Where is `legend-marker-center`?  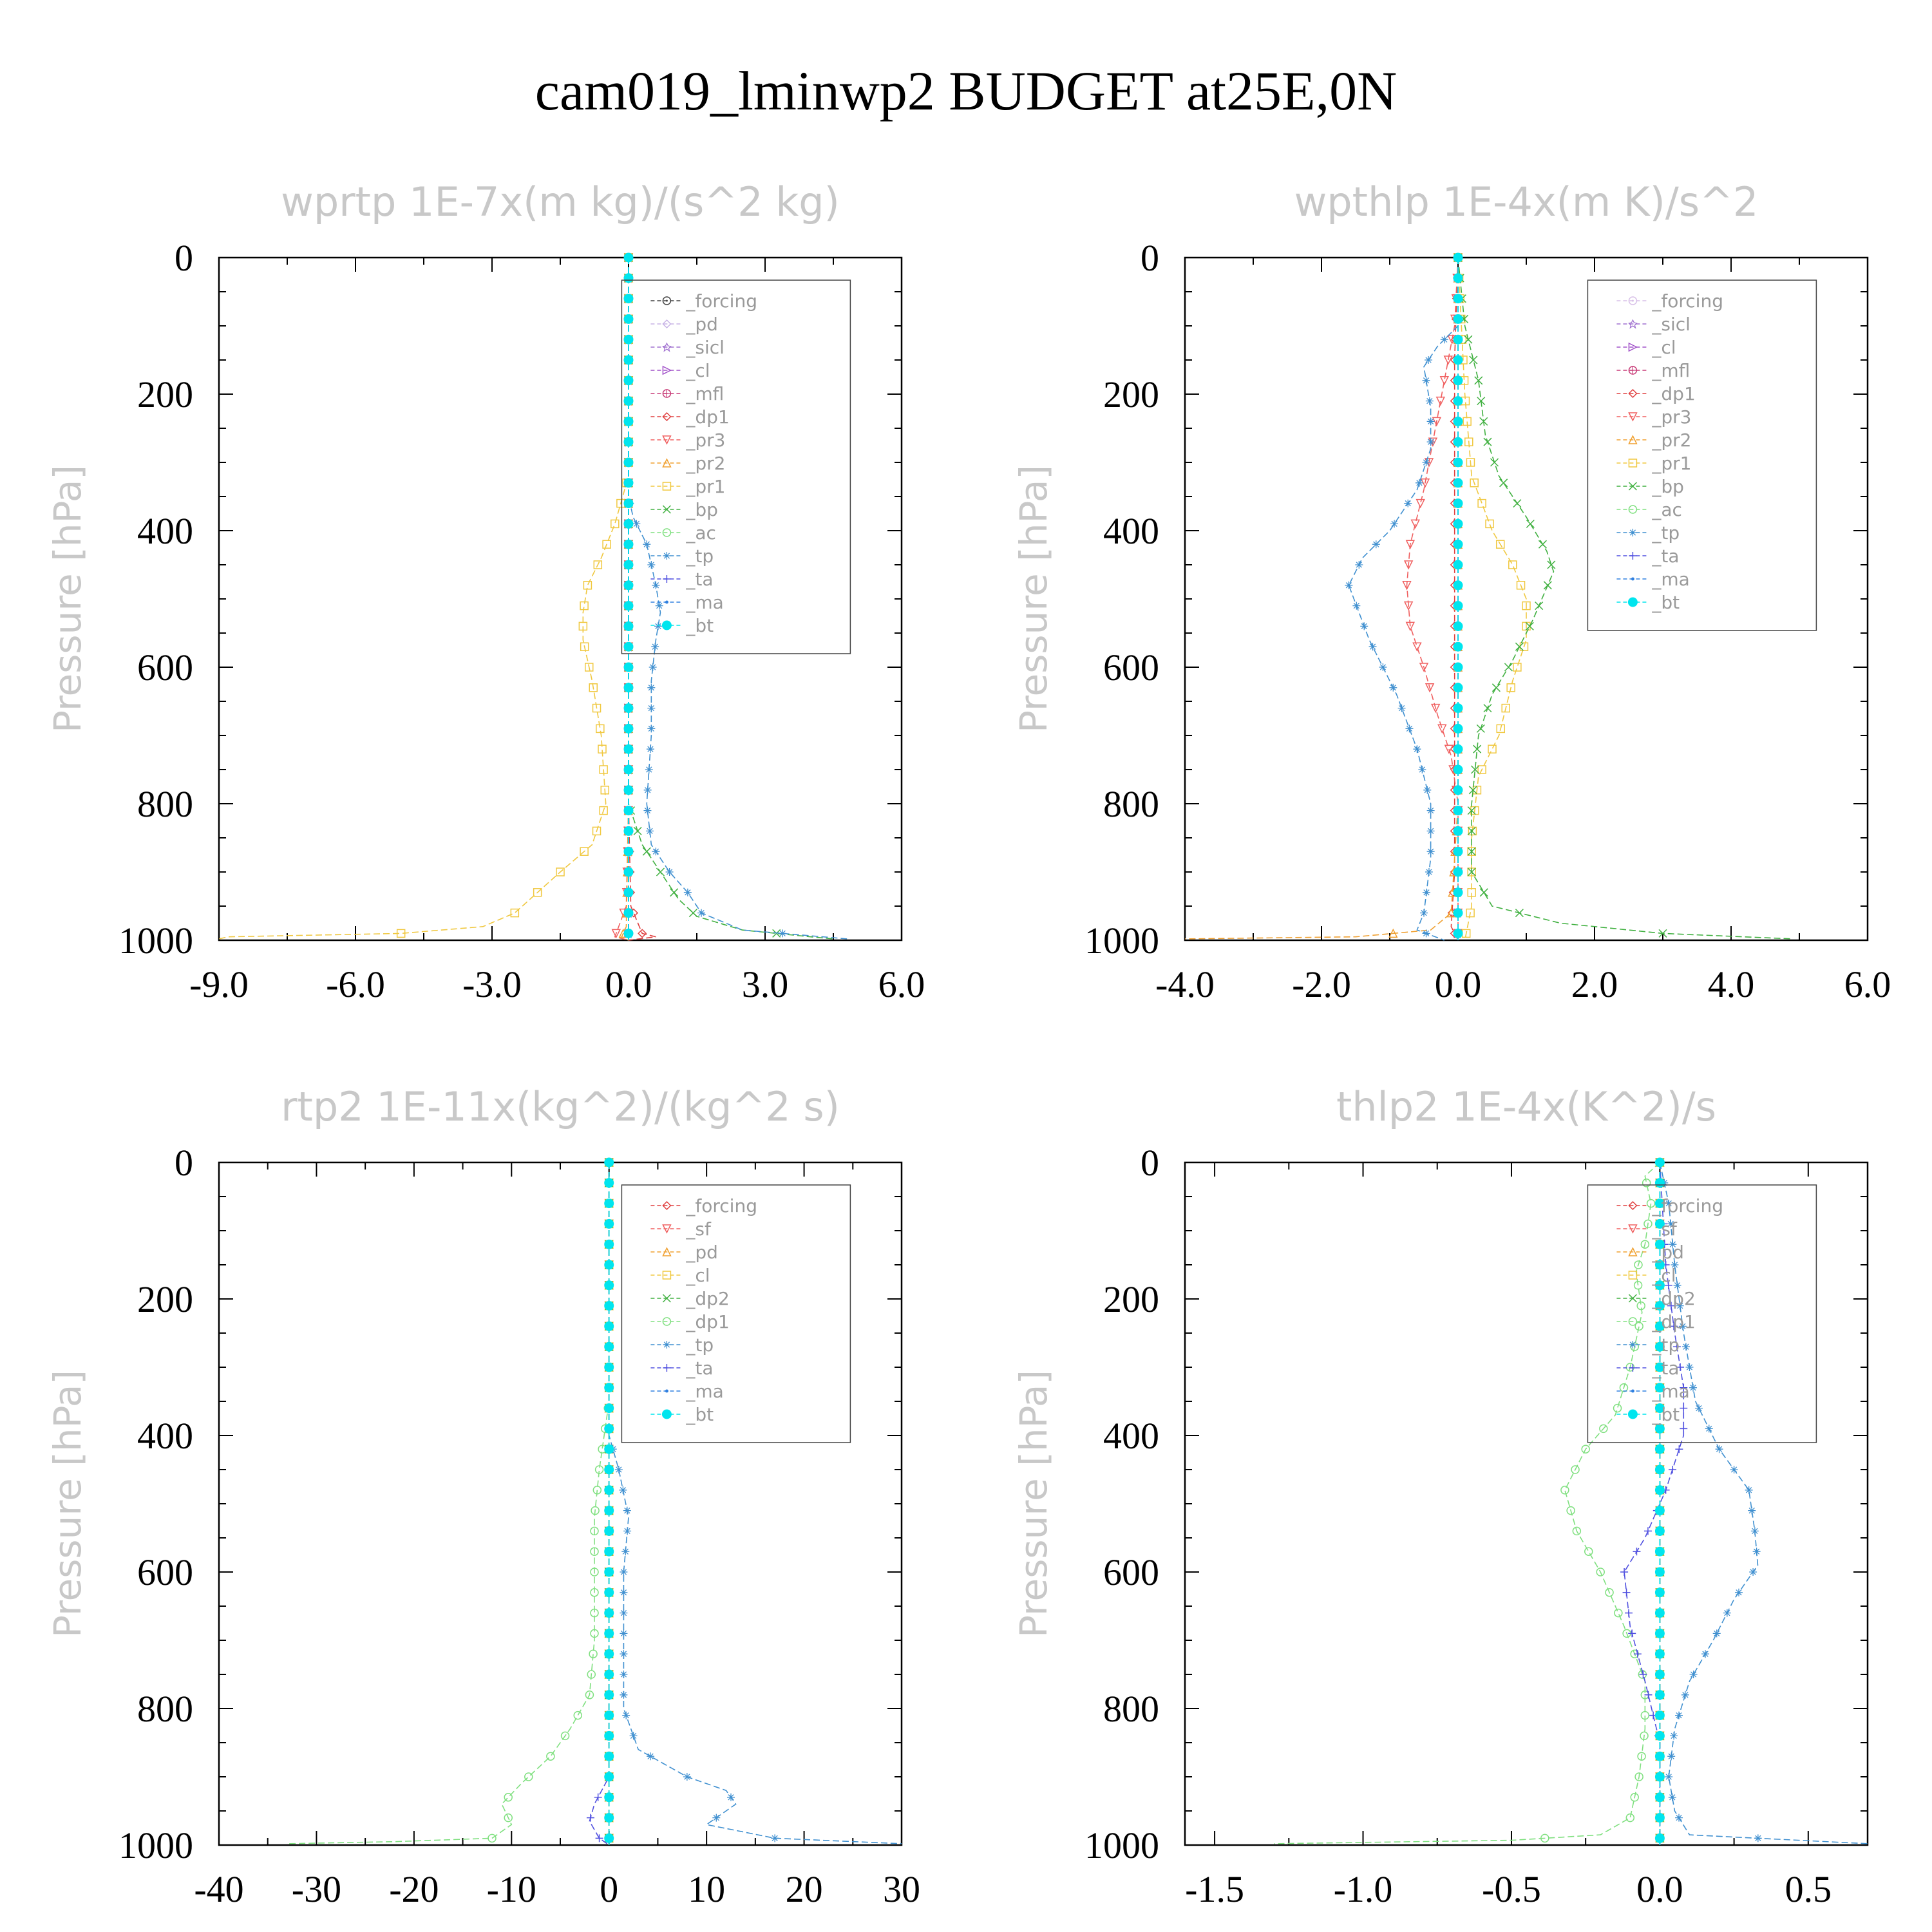
legend-marker-center is located at coordinates (666, 301).